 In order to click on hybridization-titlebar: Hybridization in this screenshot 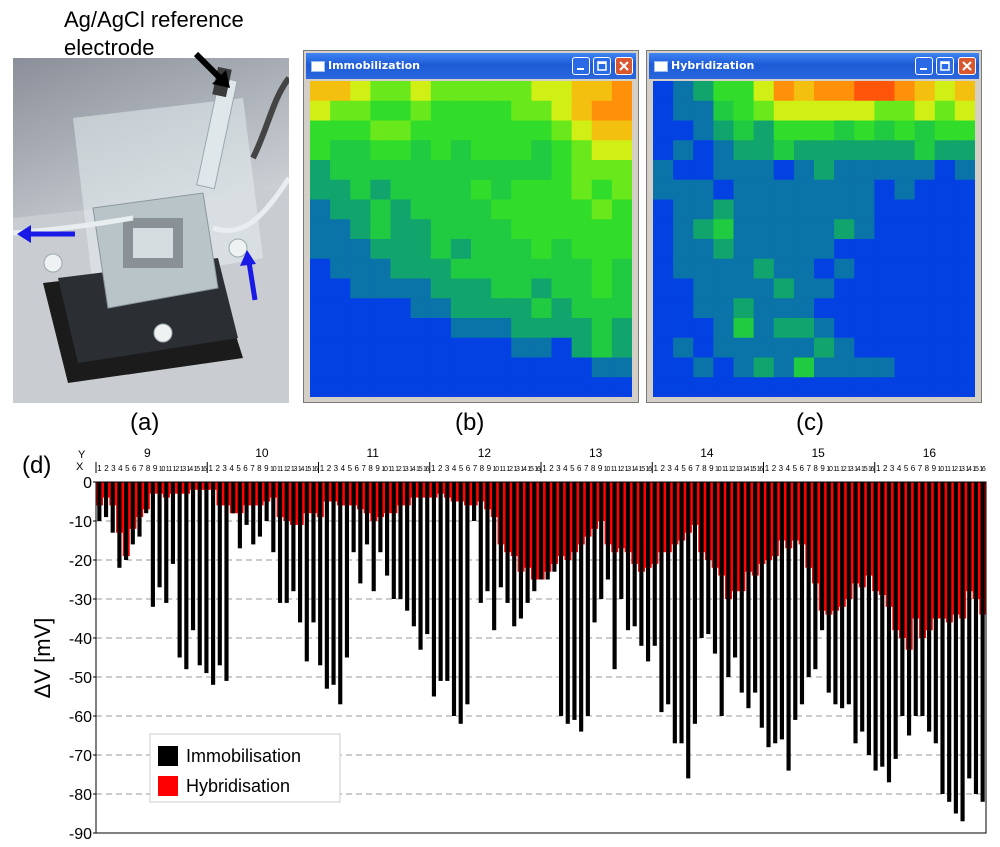, I will do `click(814, 66)`.